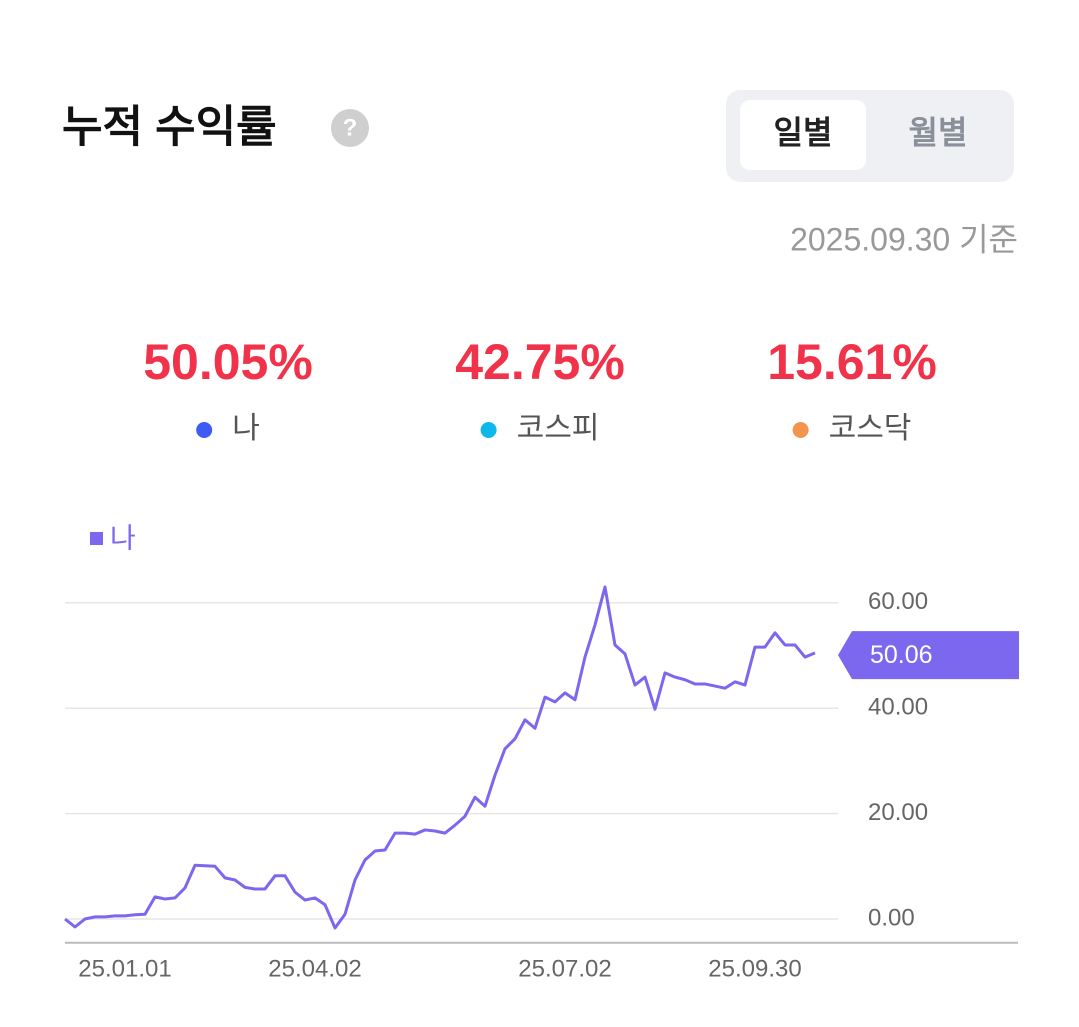  What do you see at coordinates (898, 812) in the screenshot?
I see `y-tick-label: 20.00` at bounding box center [898, 812].